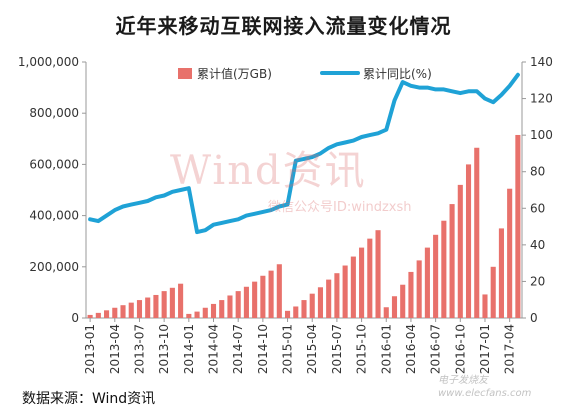 The width and height of the screenshot is (567, 416). I want to click on source-note: 数据来源：Wind资讯, so click(89, 399).